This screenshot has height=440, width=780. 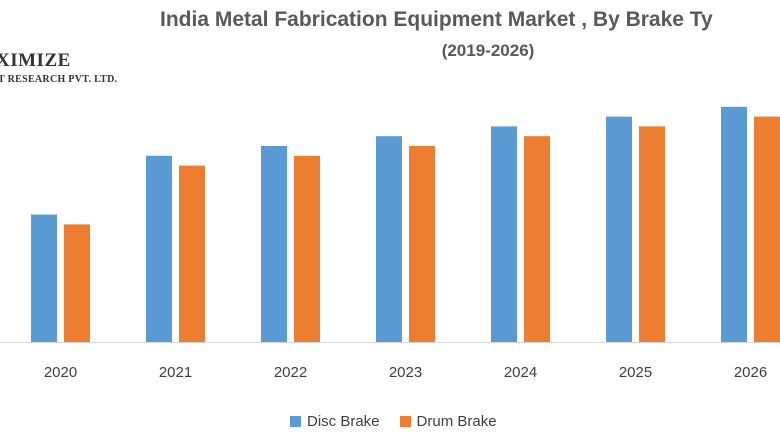 I want to click on legend-item-disc-brake: Disc Brake, so click(x=335, y=421).